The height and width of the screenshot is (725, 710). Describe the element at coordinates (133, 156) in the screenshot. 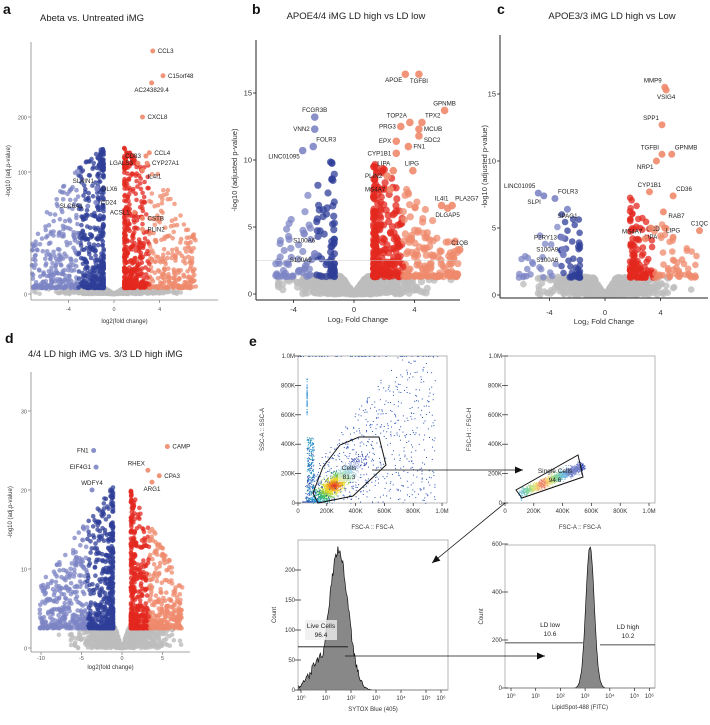

I see `gene-label: CD83` at that location.